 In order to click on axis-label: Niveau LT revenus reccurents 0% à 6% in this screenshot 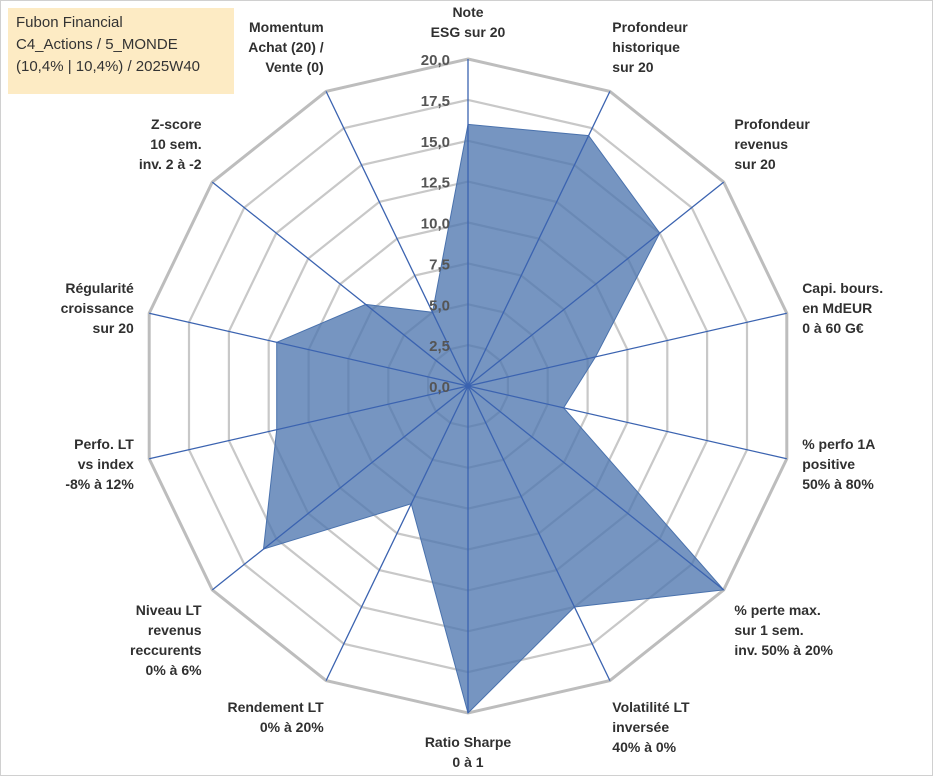, I will do `click(166, 640)`.